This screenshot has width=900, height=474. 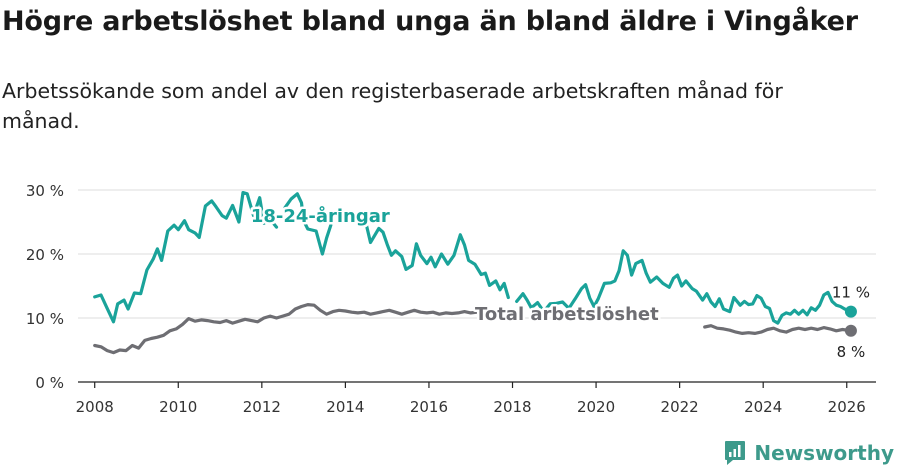 What do you see at coordinates (429, 407) in the screenshot?
I see `x-tick-label: 2016` at bounding box center [429, 407].